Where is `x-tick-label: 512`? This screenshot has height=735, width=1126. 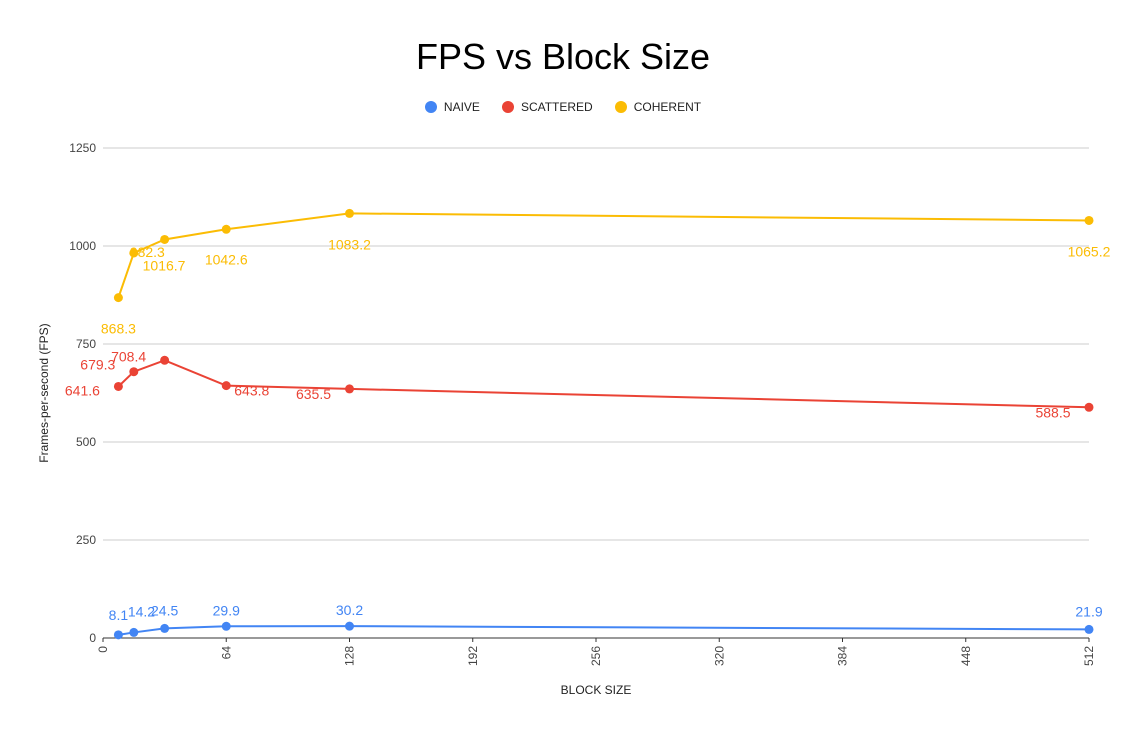
x-tick-label: 512 is located at coordinates (1089, 656).